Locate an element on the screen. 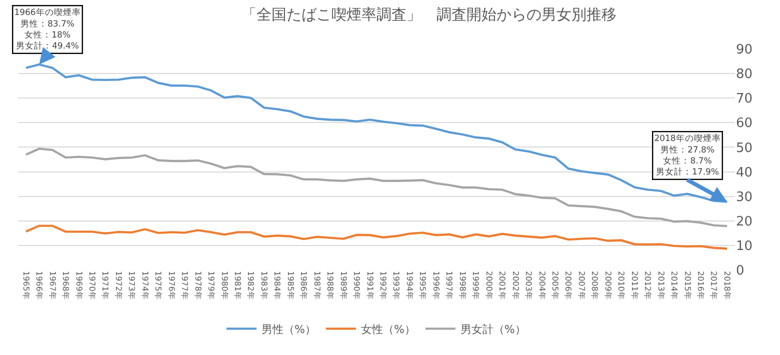 This screenshot has height=355, width=780. x-tick-label: 2002年 is located at coordinates (515, 285).